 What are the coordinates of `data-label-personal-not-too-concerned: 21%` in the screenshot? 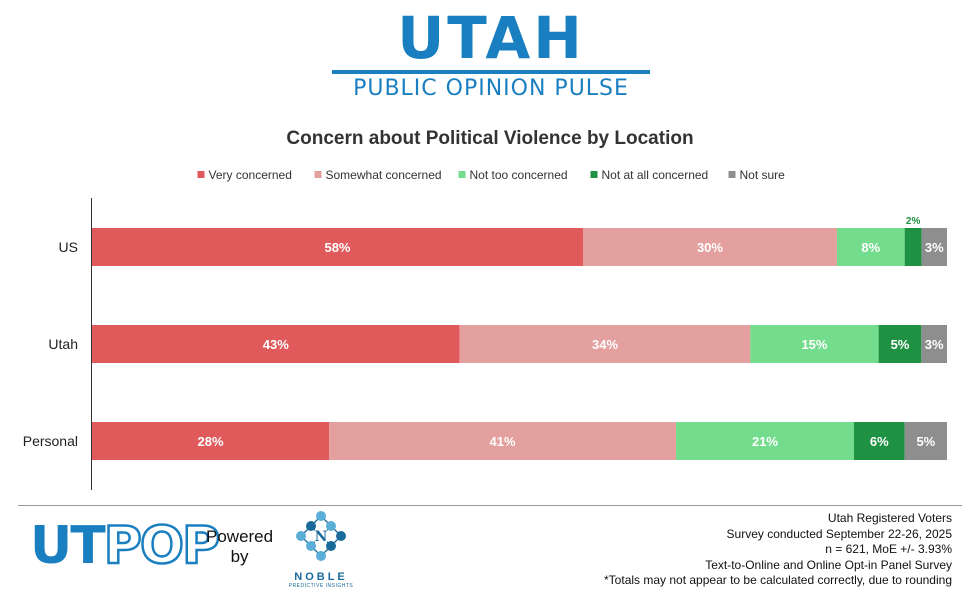 It's located at (765, 441).